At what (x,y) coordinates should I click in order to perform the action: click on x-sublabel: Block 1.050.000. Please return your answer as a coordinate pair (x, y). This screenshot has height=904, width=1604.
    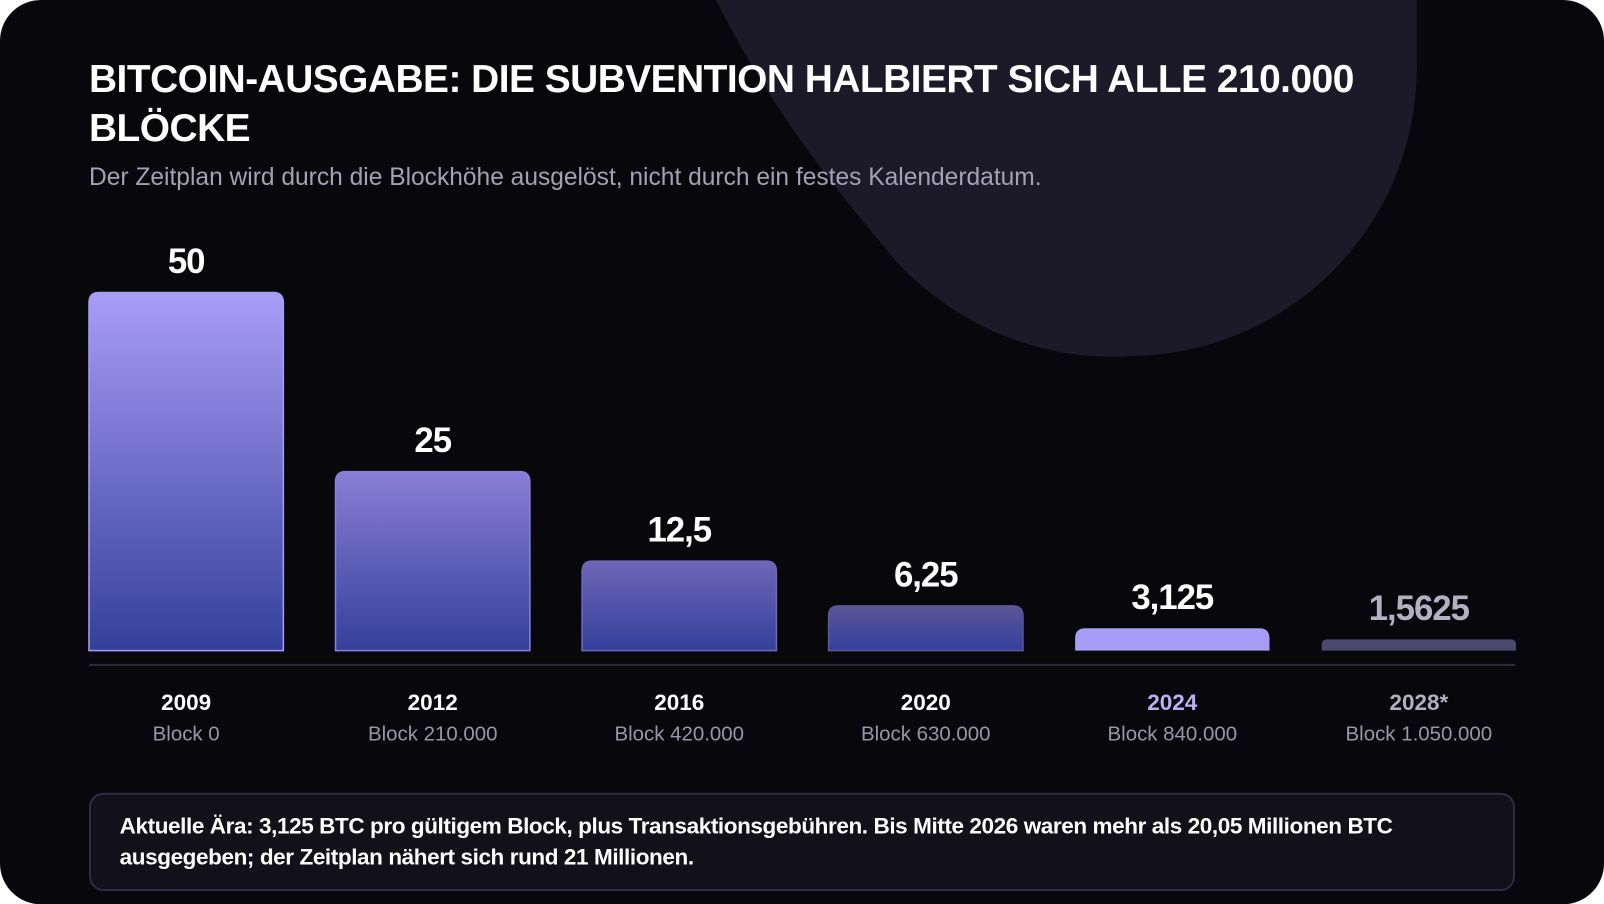
    Looking at the image, I should click on (1419, 734).